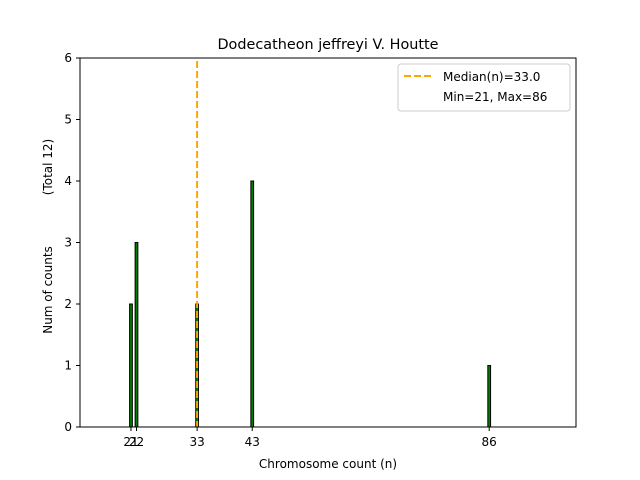  Describe the element at coordinates (328, 464) in the screenshot. I see `x-axis-label: Chromosome count (n)` at that location.